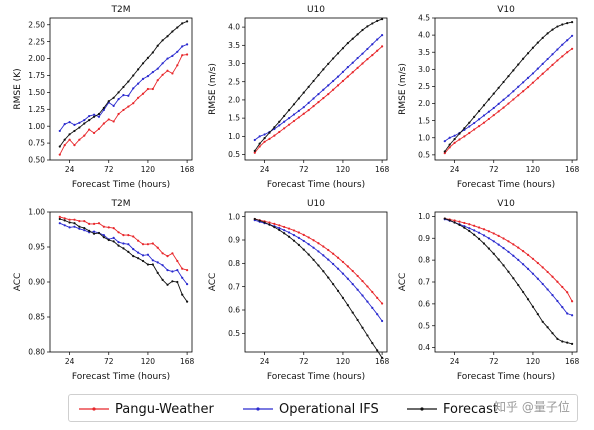  Describe the element at coordinates (424, 282) in the screenshot. I see `y-tick-label: 0.7` at that location.